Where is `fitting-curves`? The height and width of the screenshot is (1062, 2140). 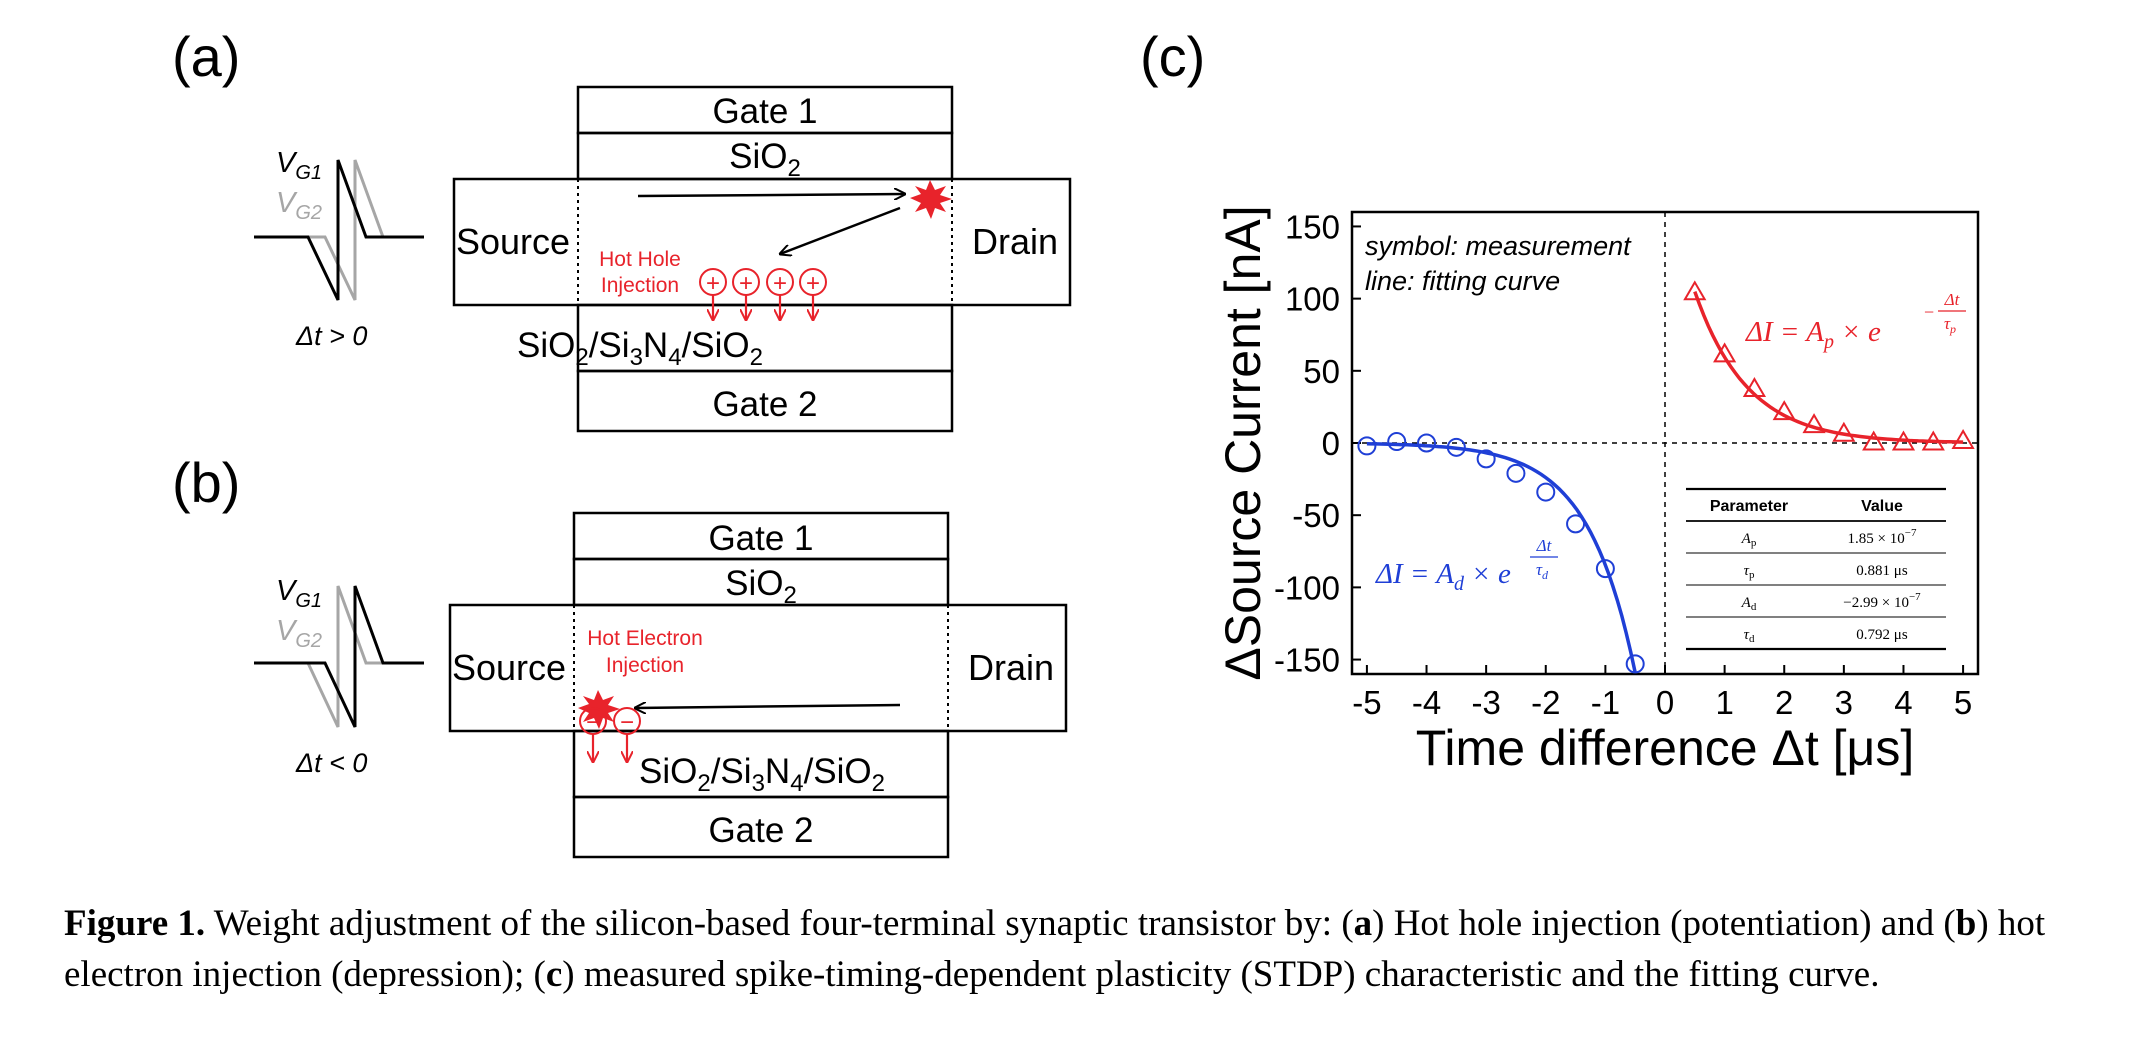 fitting-curves is located at coordinates (1665, 481).